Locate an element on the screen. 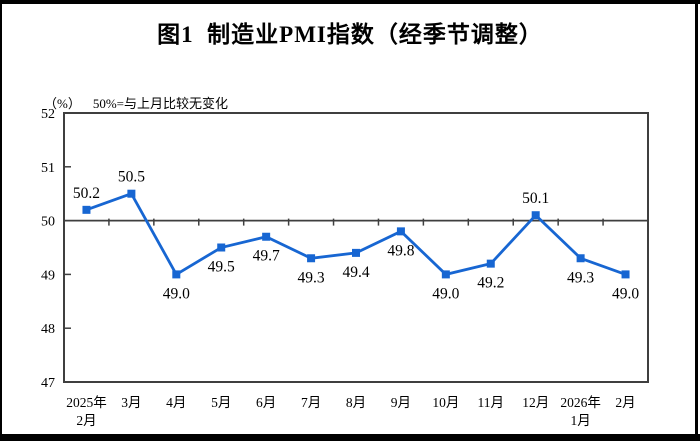  data-point-label: 49.4 is located at coordinates (355, 272).